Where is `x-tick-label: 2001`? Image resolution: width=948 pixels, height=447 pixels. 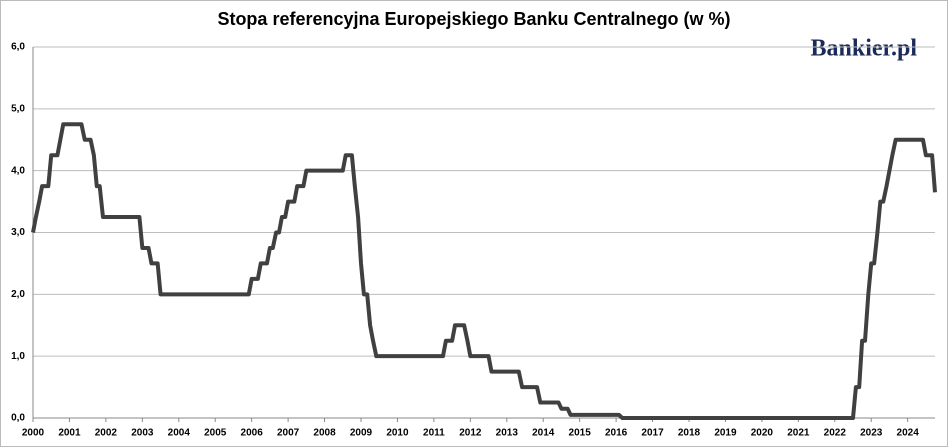 x-tick-label: 2001 is located at coordinates (69, 433).